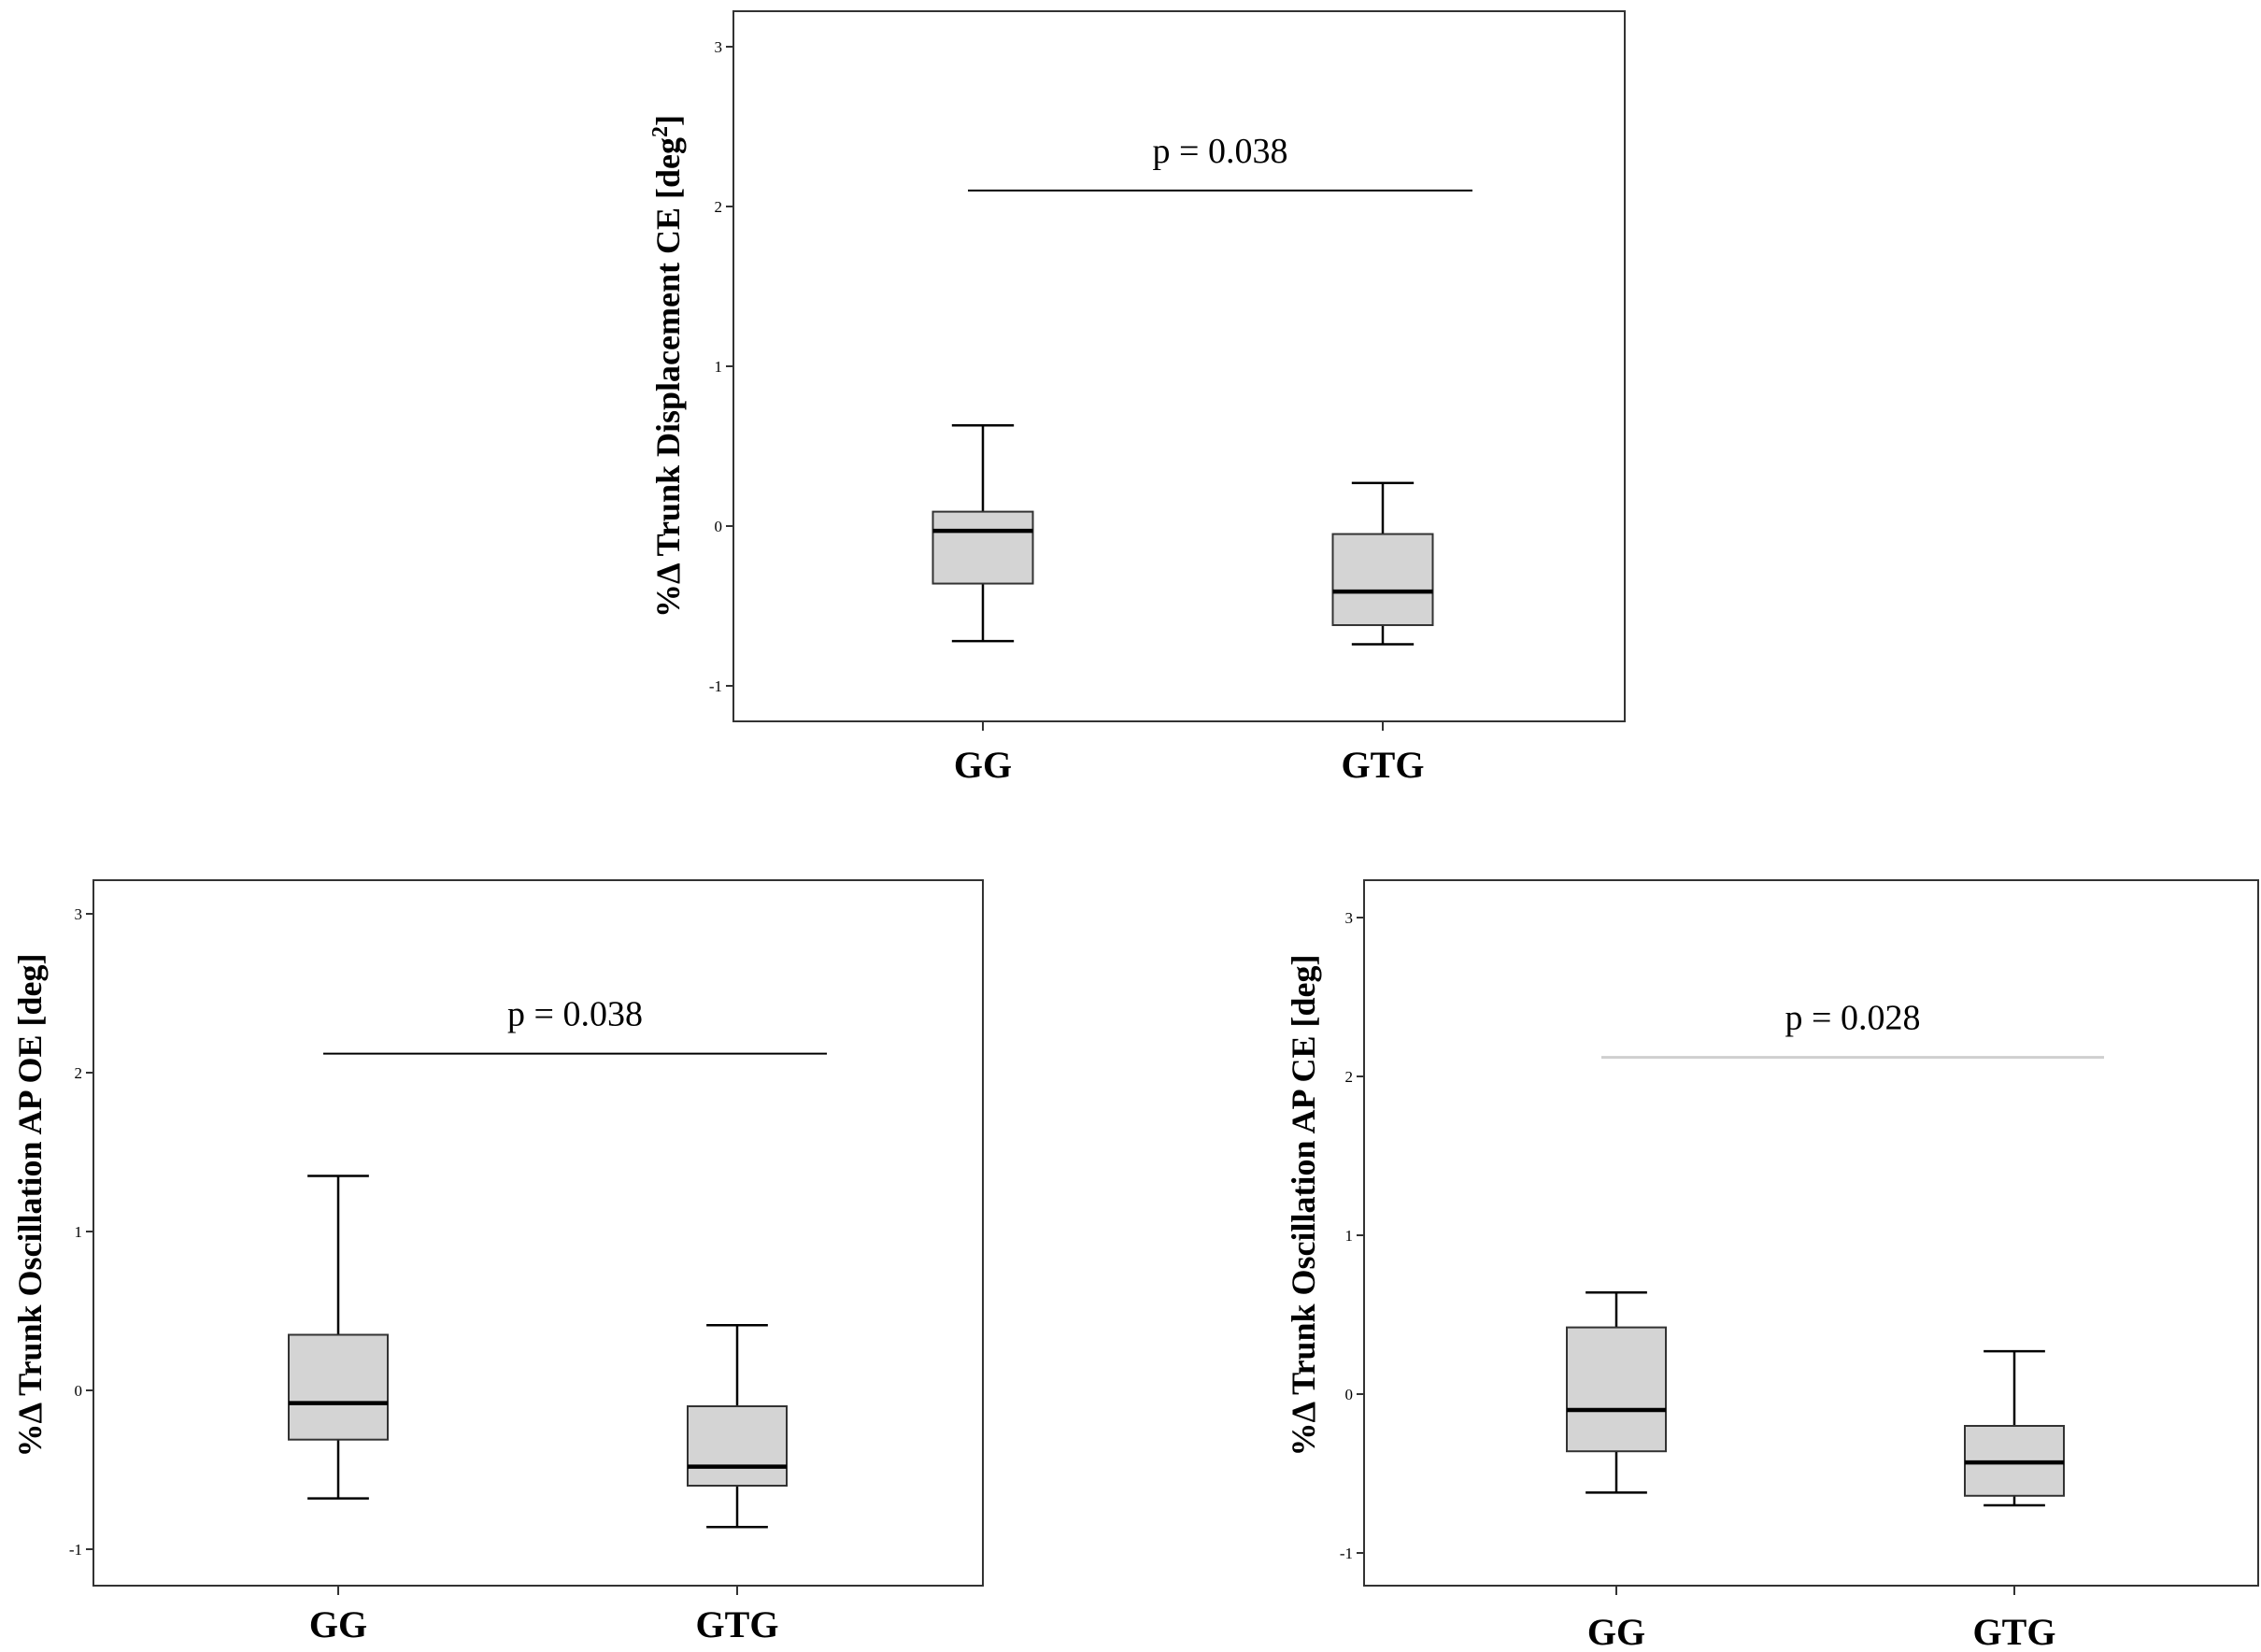 The image size is (2261, 1652). I want to click on y-axis-label-text: %Δ Trunk Displacement CE [deg, so click(668, 377).